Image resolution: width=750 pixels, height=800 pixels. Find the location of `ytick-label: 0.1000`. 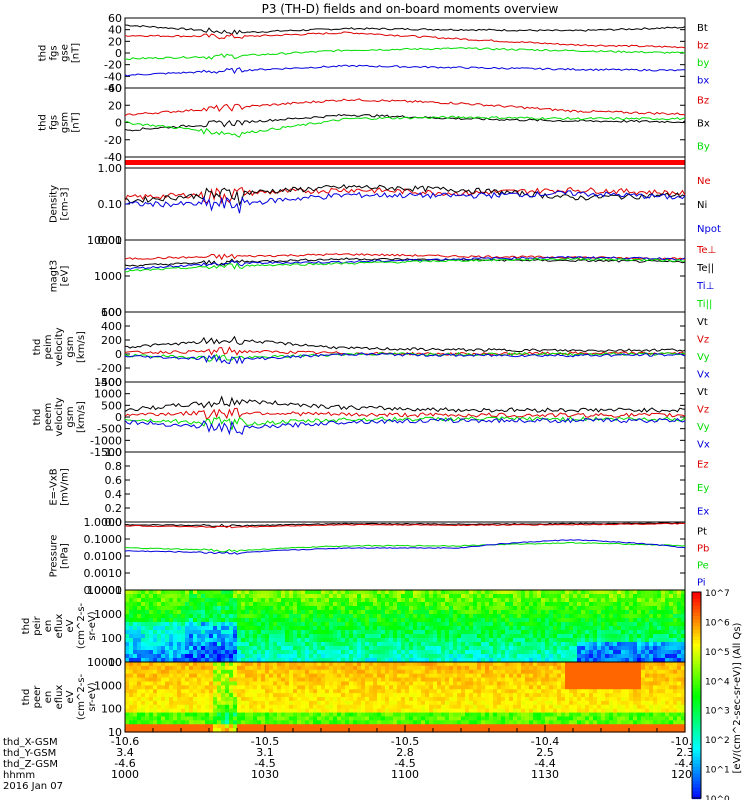

ytick-label: 0.1000 is located at coordinates (103, 539).